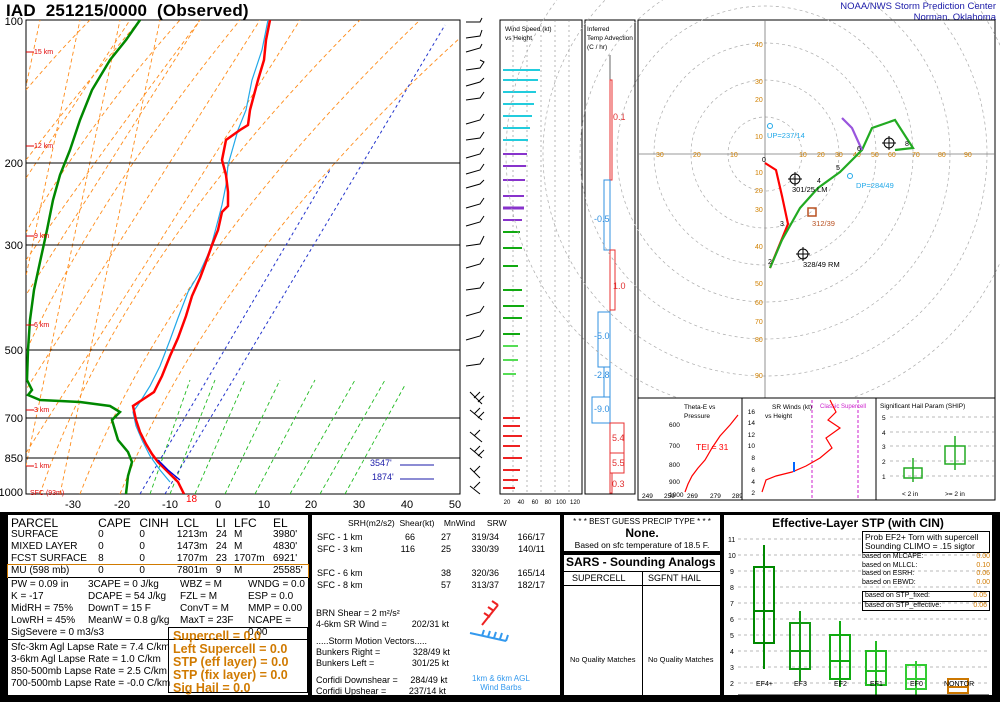 The height and width of the screenshot is (702, 1000). What do you see at coordinates (489, 621) in the screenshot?
I see `barb-icon` at bounding box center [489, 621].